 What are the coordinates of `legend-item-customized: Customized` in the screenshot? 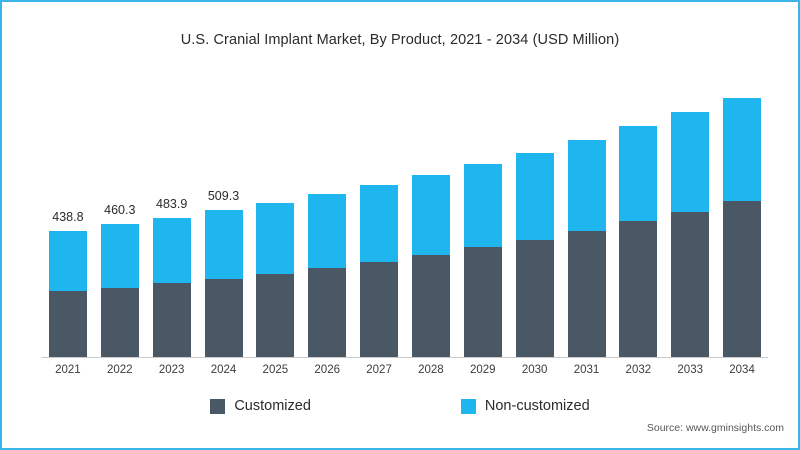 It's located at (260, 406).